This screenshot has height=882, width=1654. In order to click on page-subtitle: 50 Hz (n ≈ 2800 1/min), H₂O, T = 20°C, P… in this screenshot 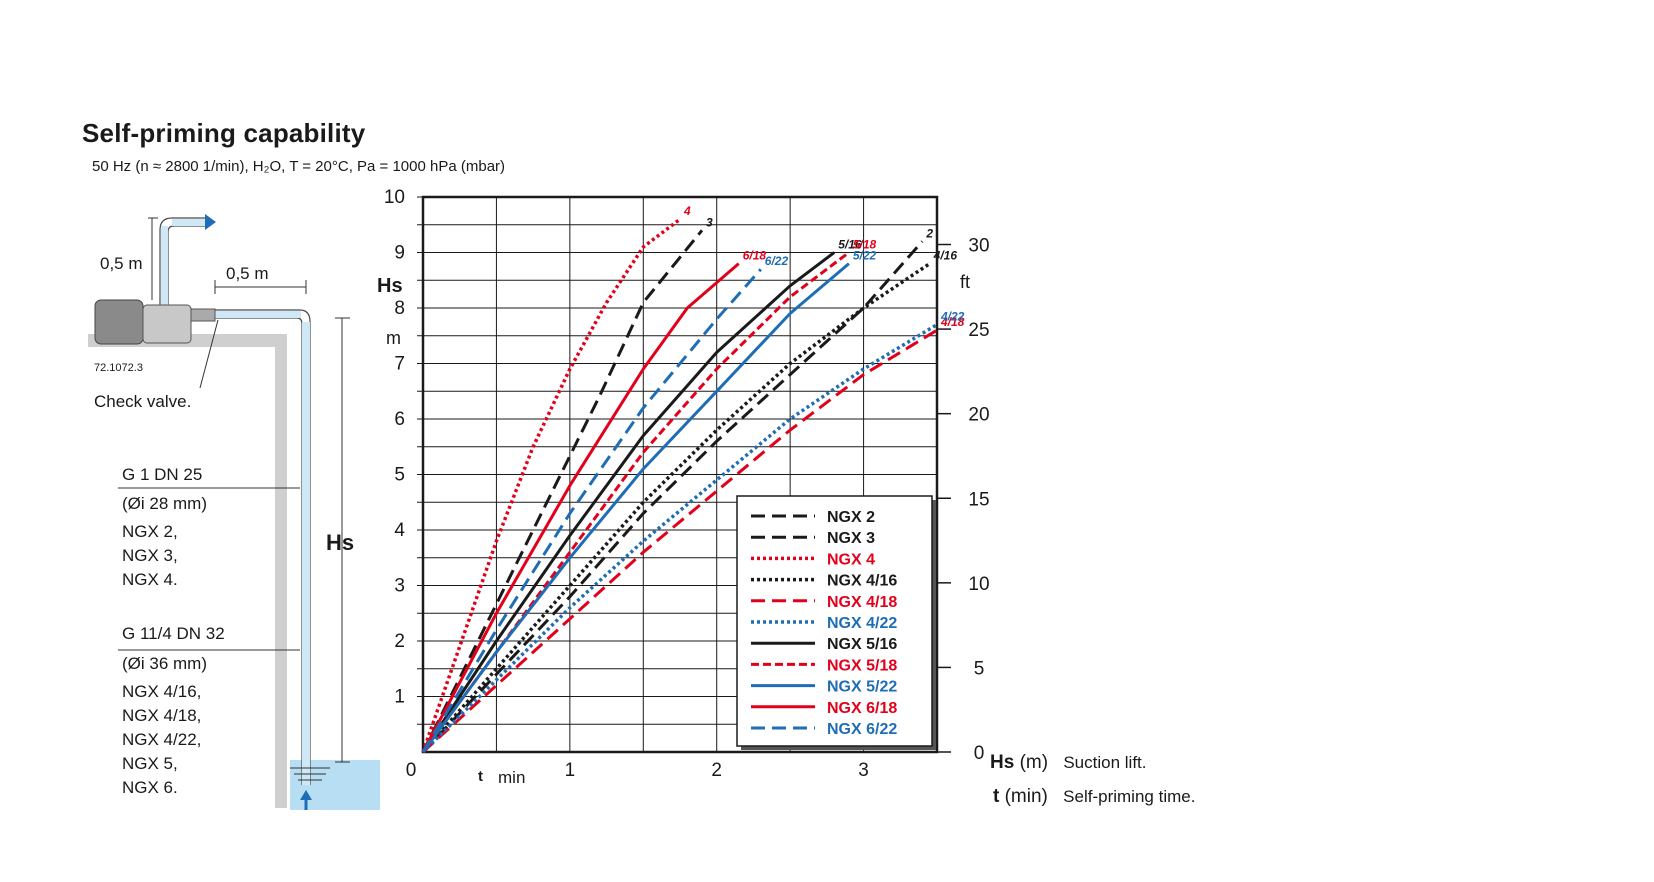, I will do `click(299, 166)`.